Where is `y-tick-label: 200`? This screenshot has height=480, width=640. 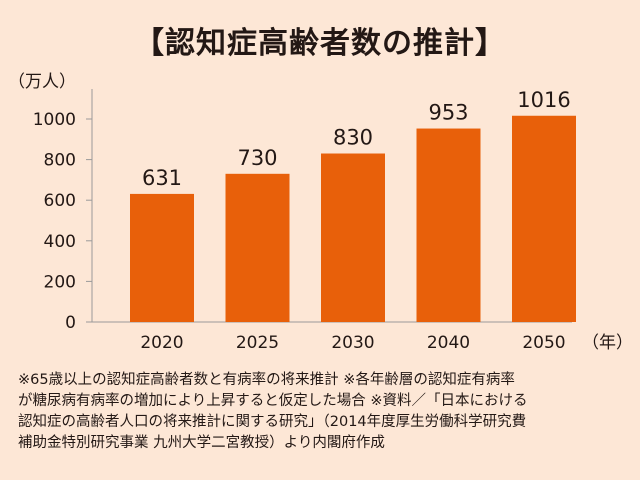 y-tick-label: 200 is located at coordinates (60, 282).